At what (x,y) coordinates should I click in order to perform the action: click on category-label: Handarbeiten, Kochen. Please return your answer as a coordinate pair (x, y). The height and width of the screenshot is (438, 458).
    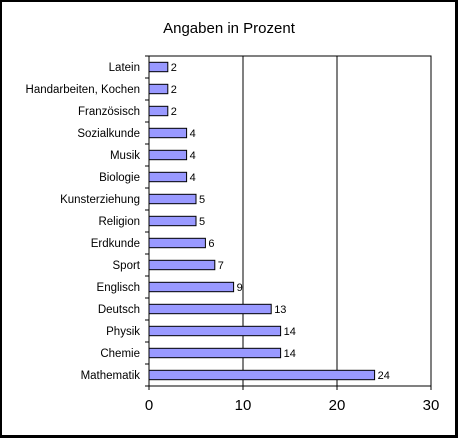
    Looking at the image, I should click on (83, 90).